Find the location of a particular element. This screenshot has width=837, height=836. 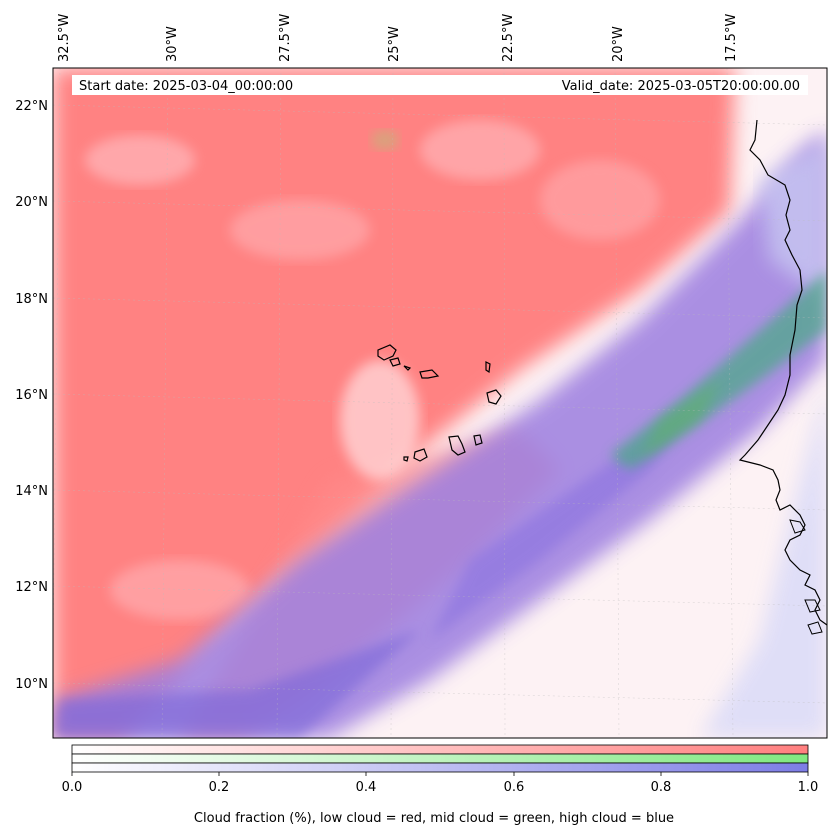

colorbar-tick-label: 0.2 is located at coordinates (219, 787).